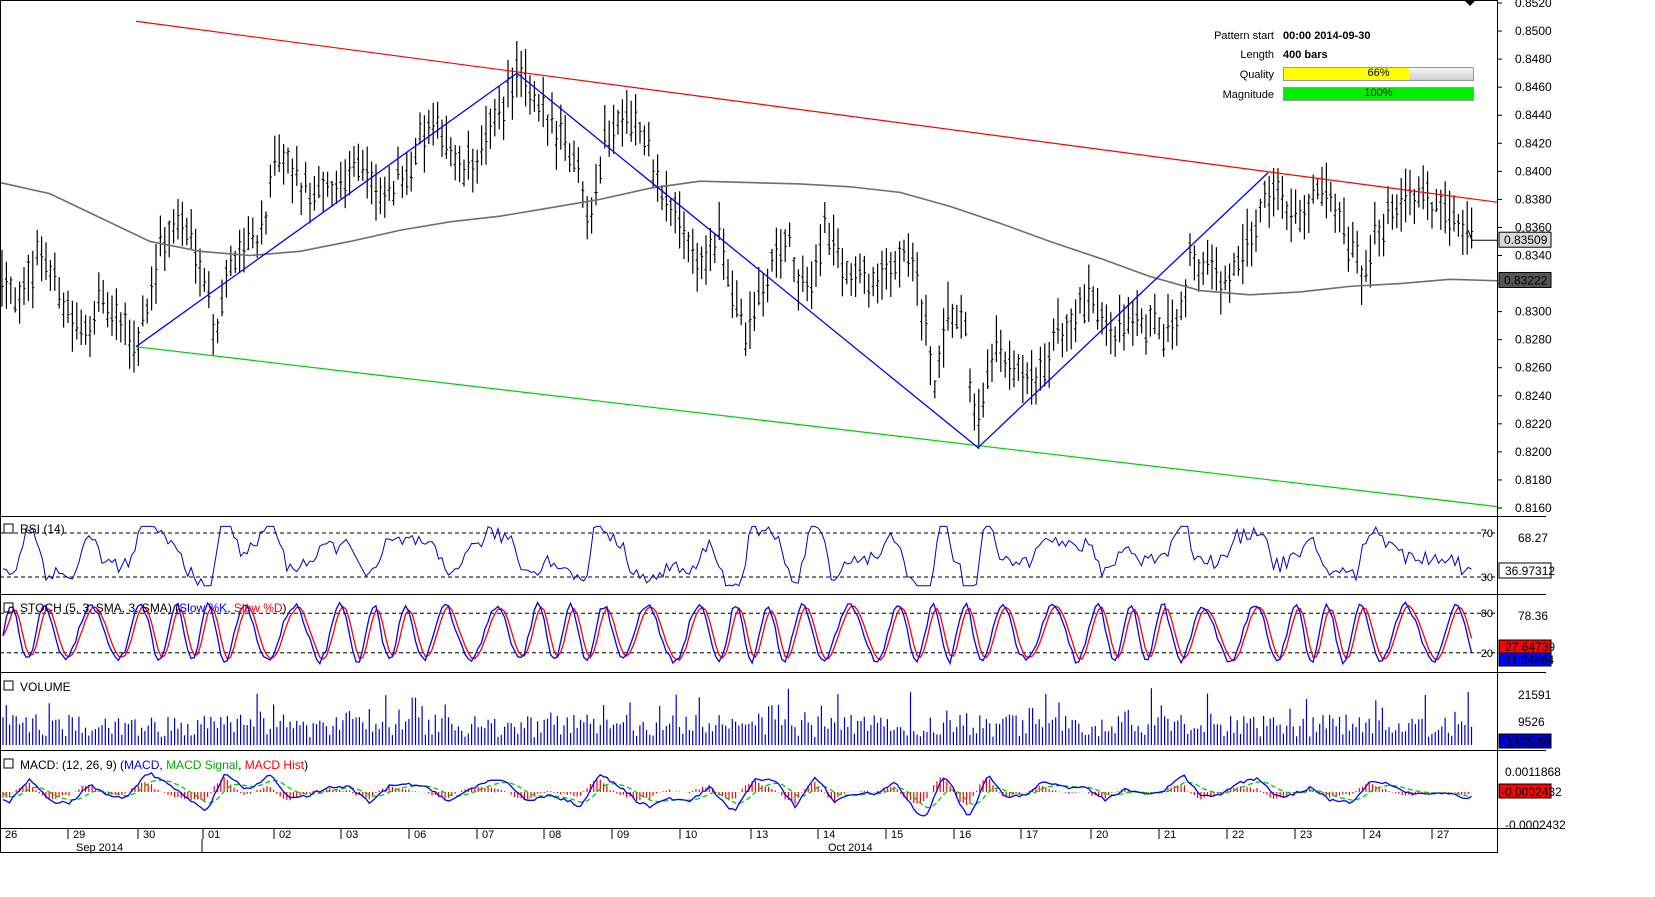  I want to click on stoch-collapse-icon, so click(8, 607).